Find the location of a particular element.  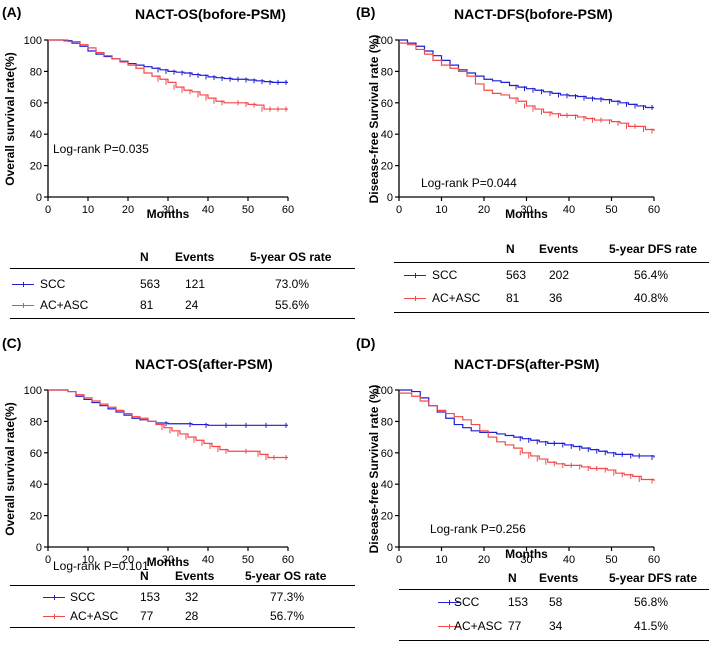

logrank-text: Log-rank P=0.256 is located at coordinates (478, 529).